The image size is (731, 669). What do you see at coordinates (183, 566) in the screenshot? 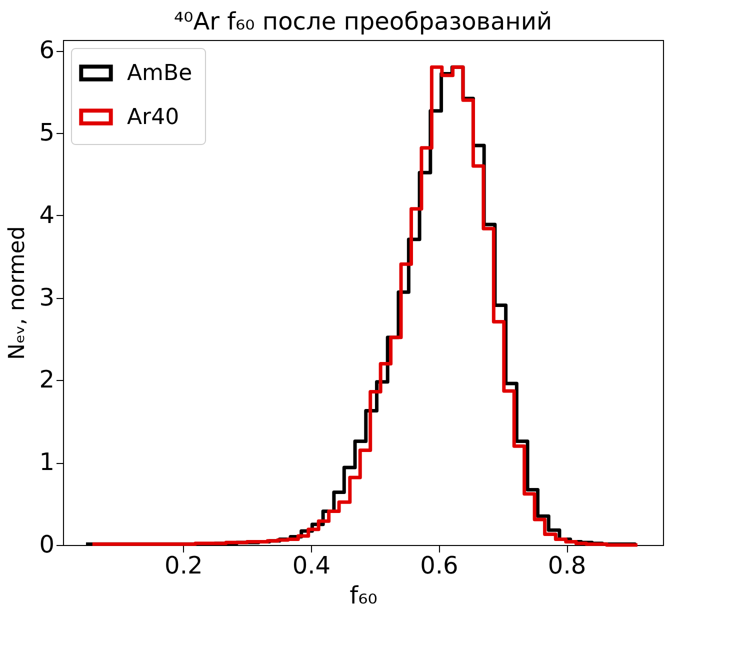
I see `x-tick-label: 0.2` at bounding box center [183, 566].